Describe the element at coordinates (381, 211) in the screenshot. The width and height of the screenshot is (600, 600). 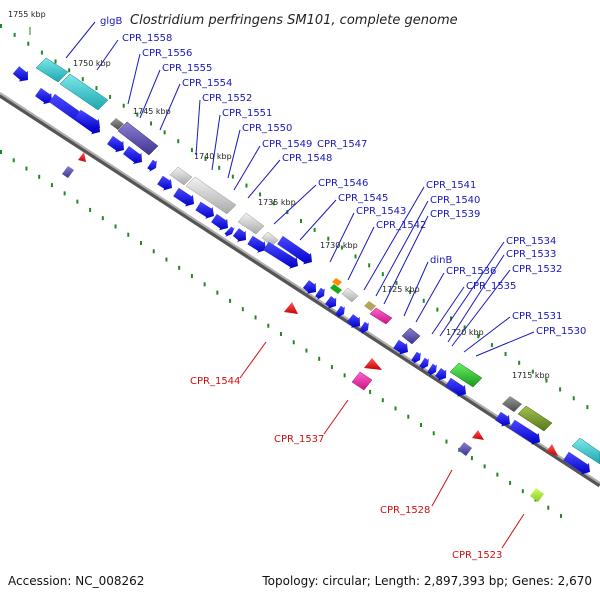
I see `gene-label: CPR_1543` at that location.